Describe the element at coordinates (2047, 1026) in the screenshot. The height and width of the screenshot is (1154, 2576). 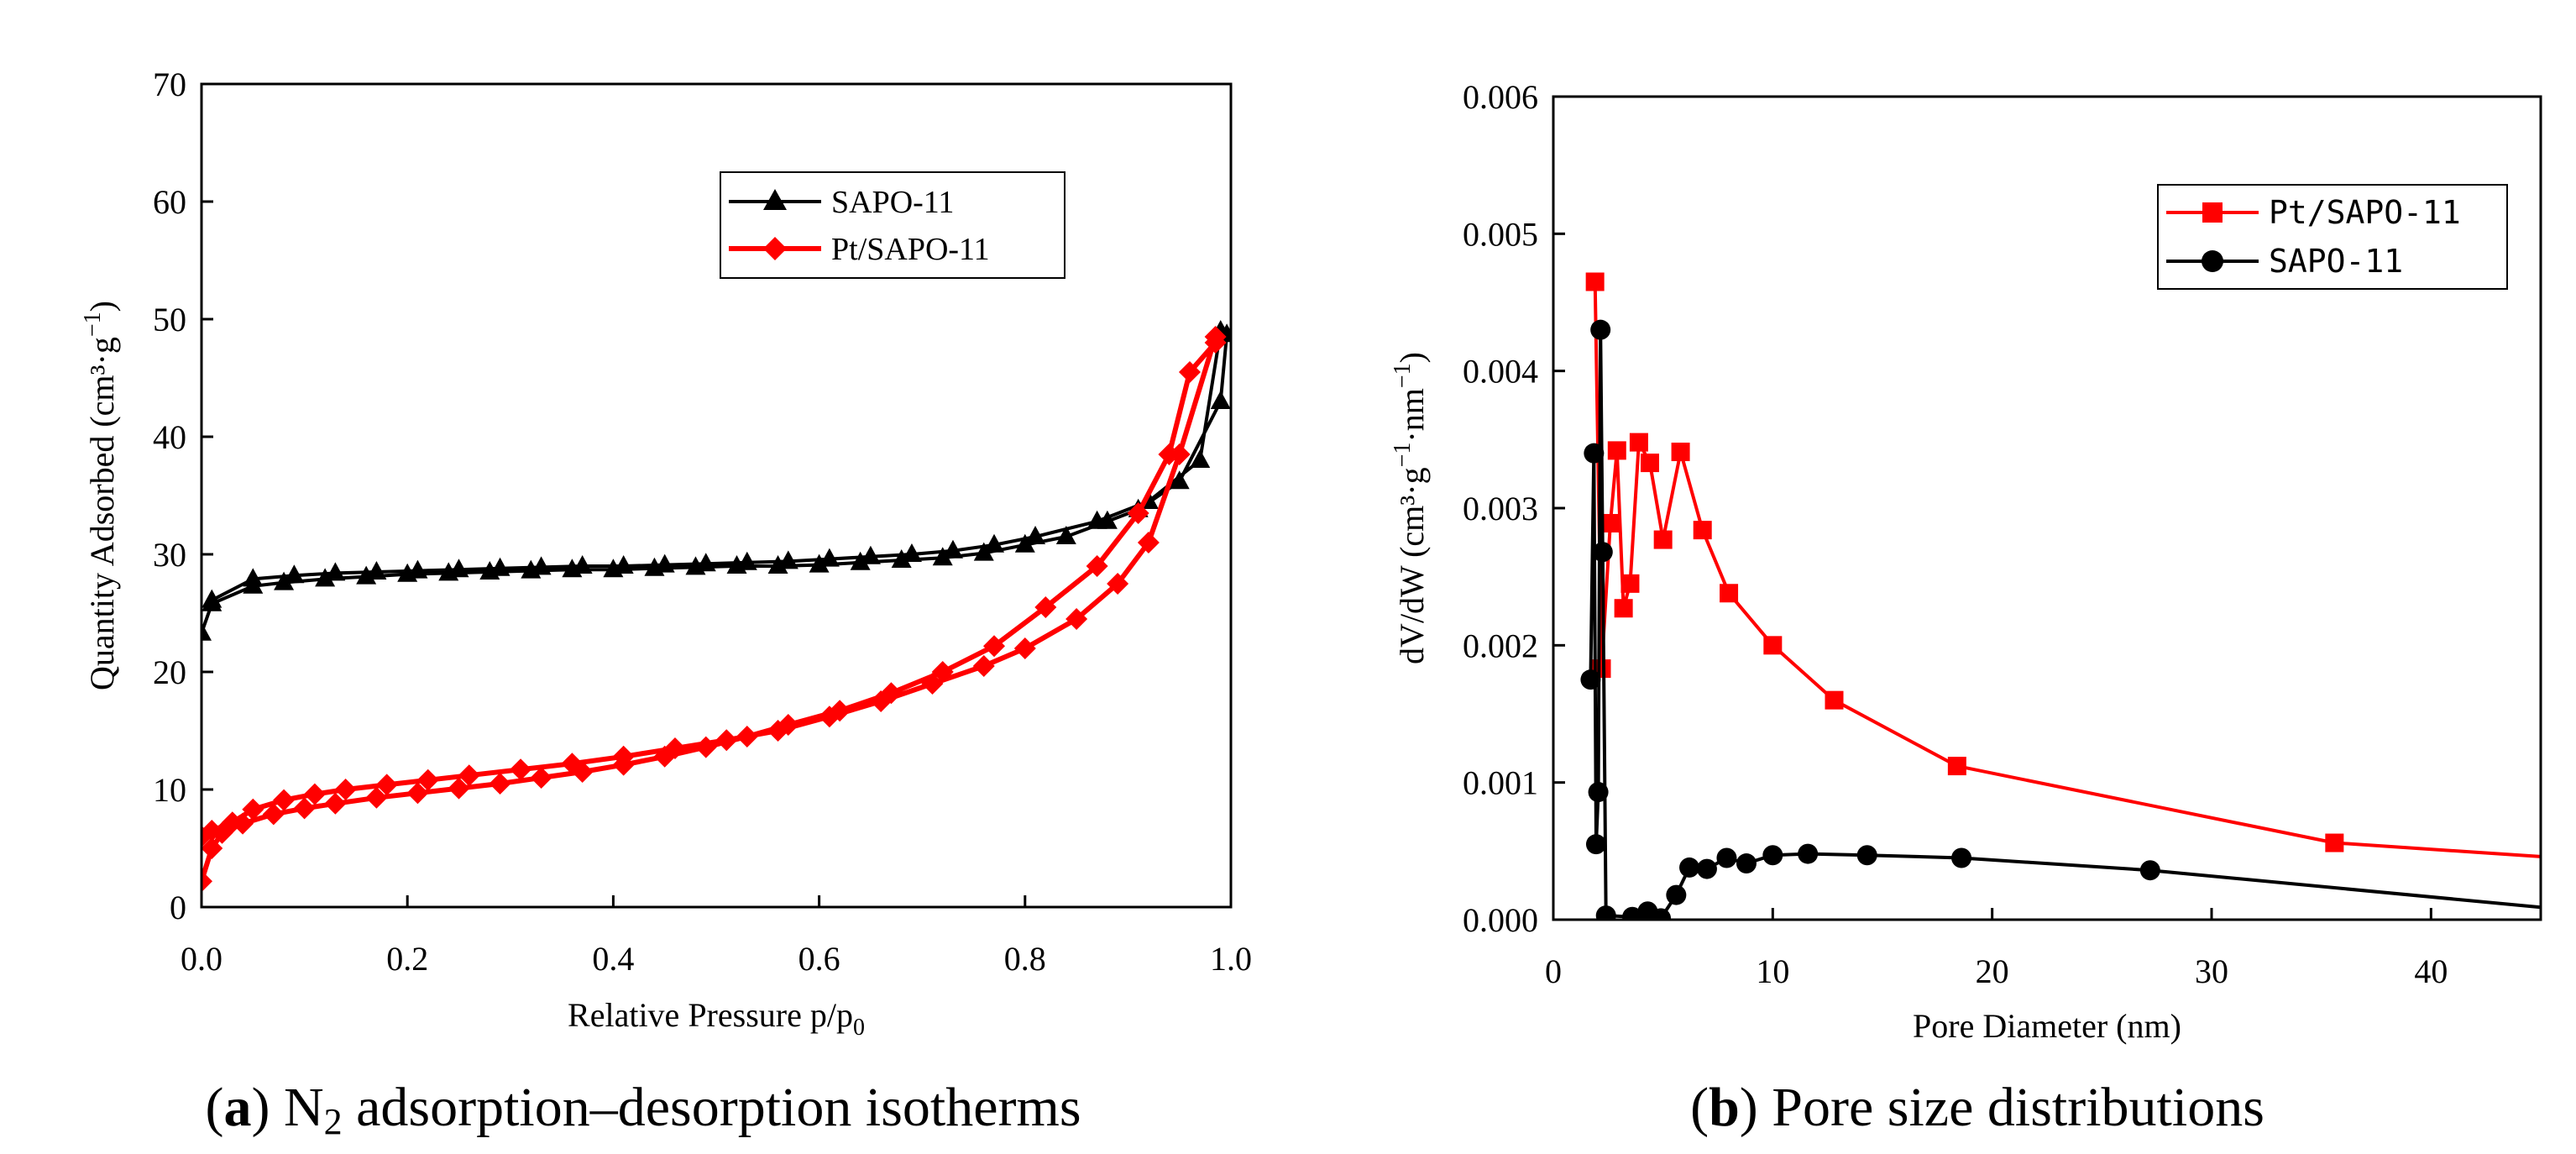
I see `panel-b-x-axis-label: Pore Diameter (nm)` at that location.